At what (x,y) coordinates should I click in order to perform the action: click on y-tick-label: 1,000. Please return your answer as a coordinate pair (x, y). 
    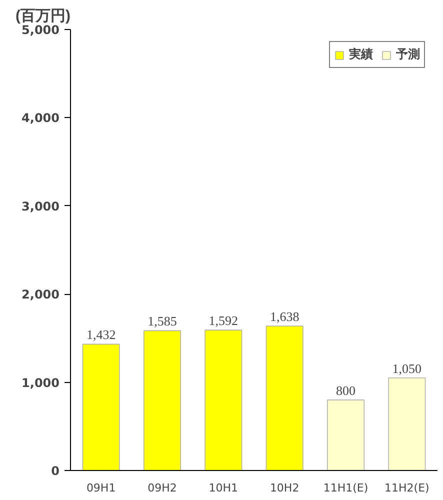
    Looking at the image, I should click on (41, 383).